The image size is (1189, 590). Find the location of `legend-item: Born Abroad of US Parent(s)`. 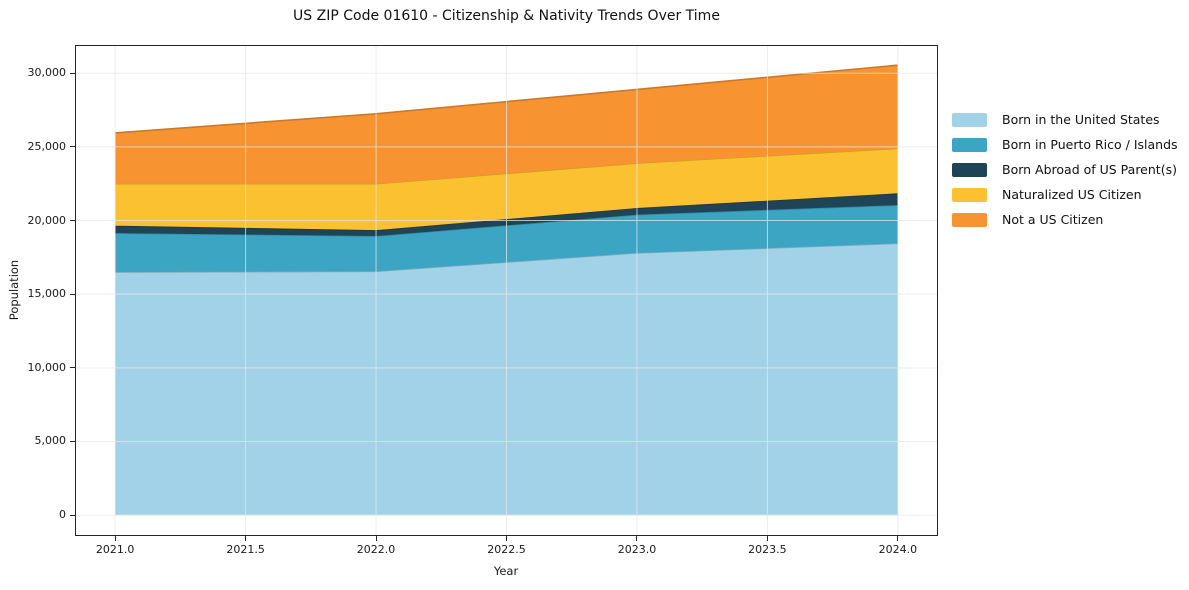

legend-item: Born Abroad of US Parent(s) is located at coordinates (1065, 169).